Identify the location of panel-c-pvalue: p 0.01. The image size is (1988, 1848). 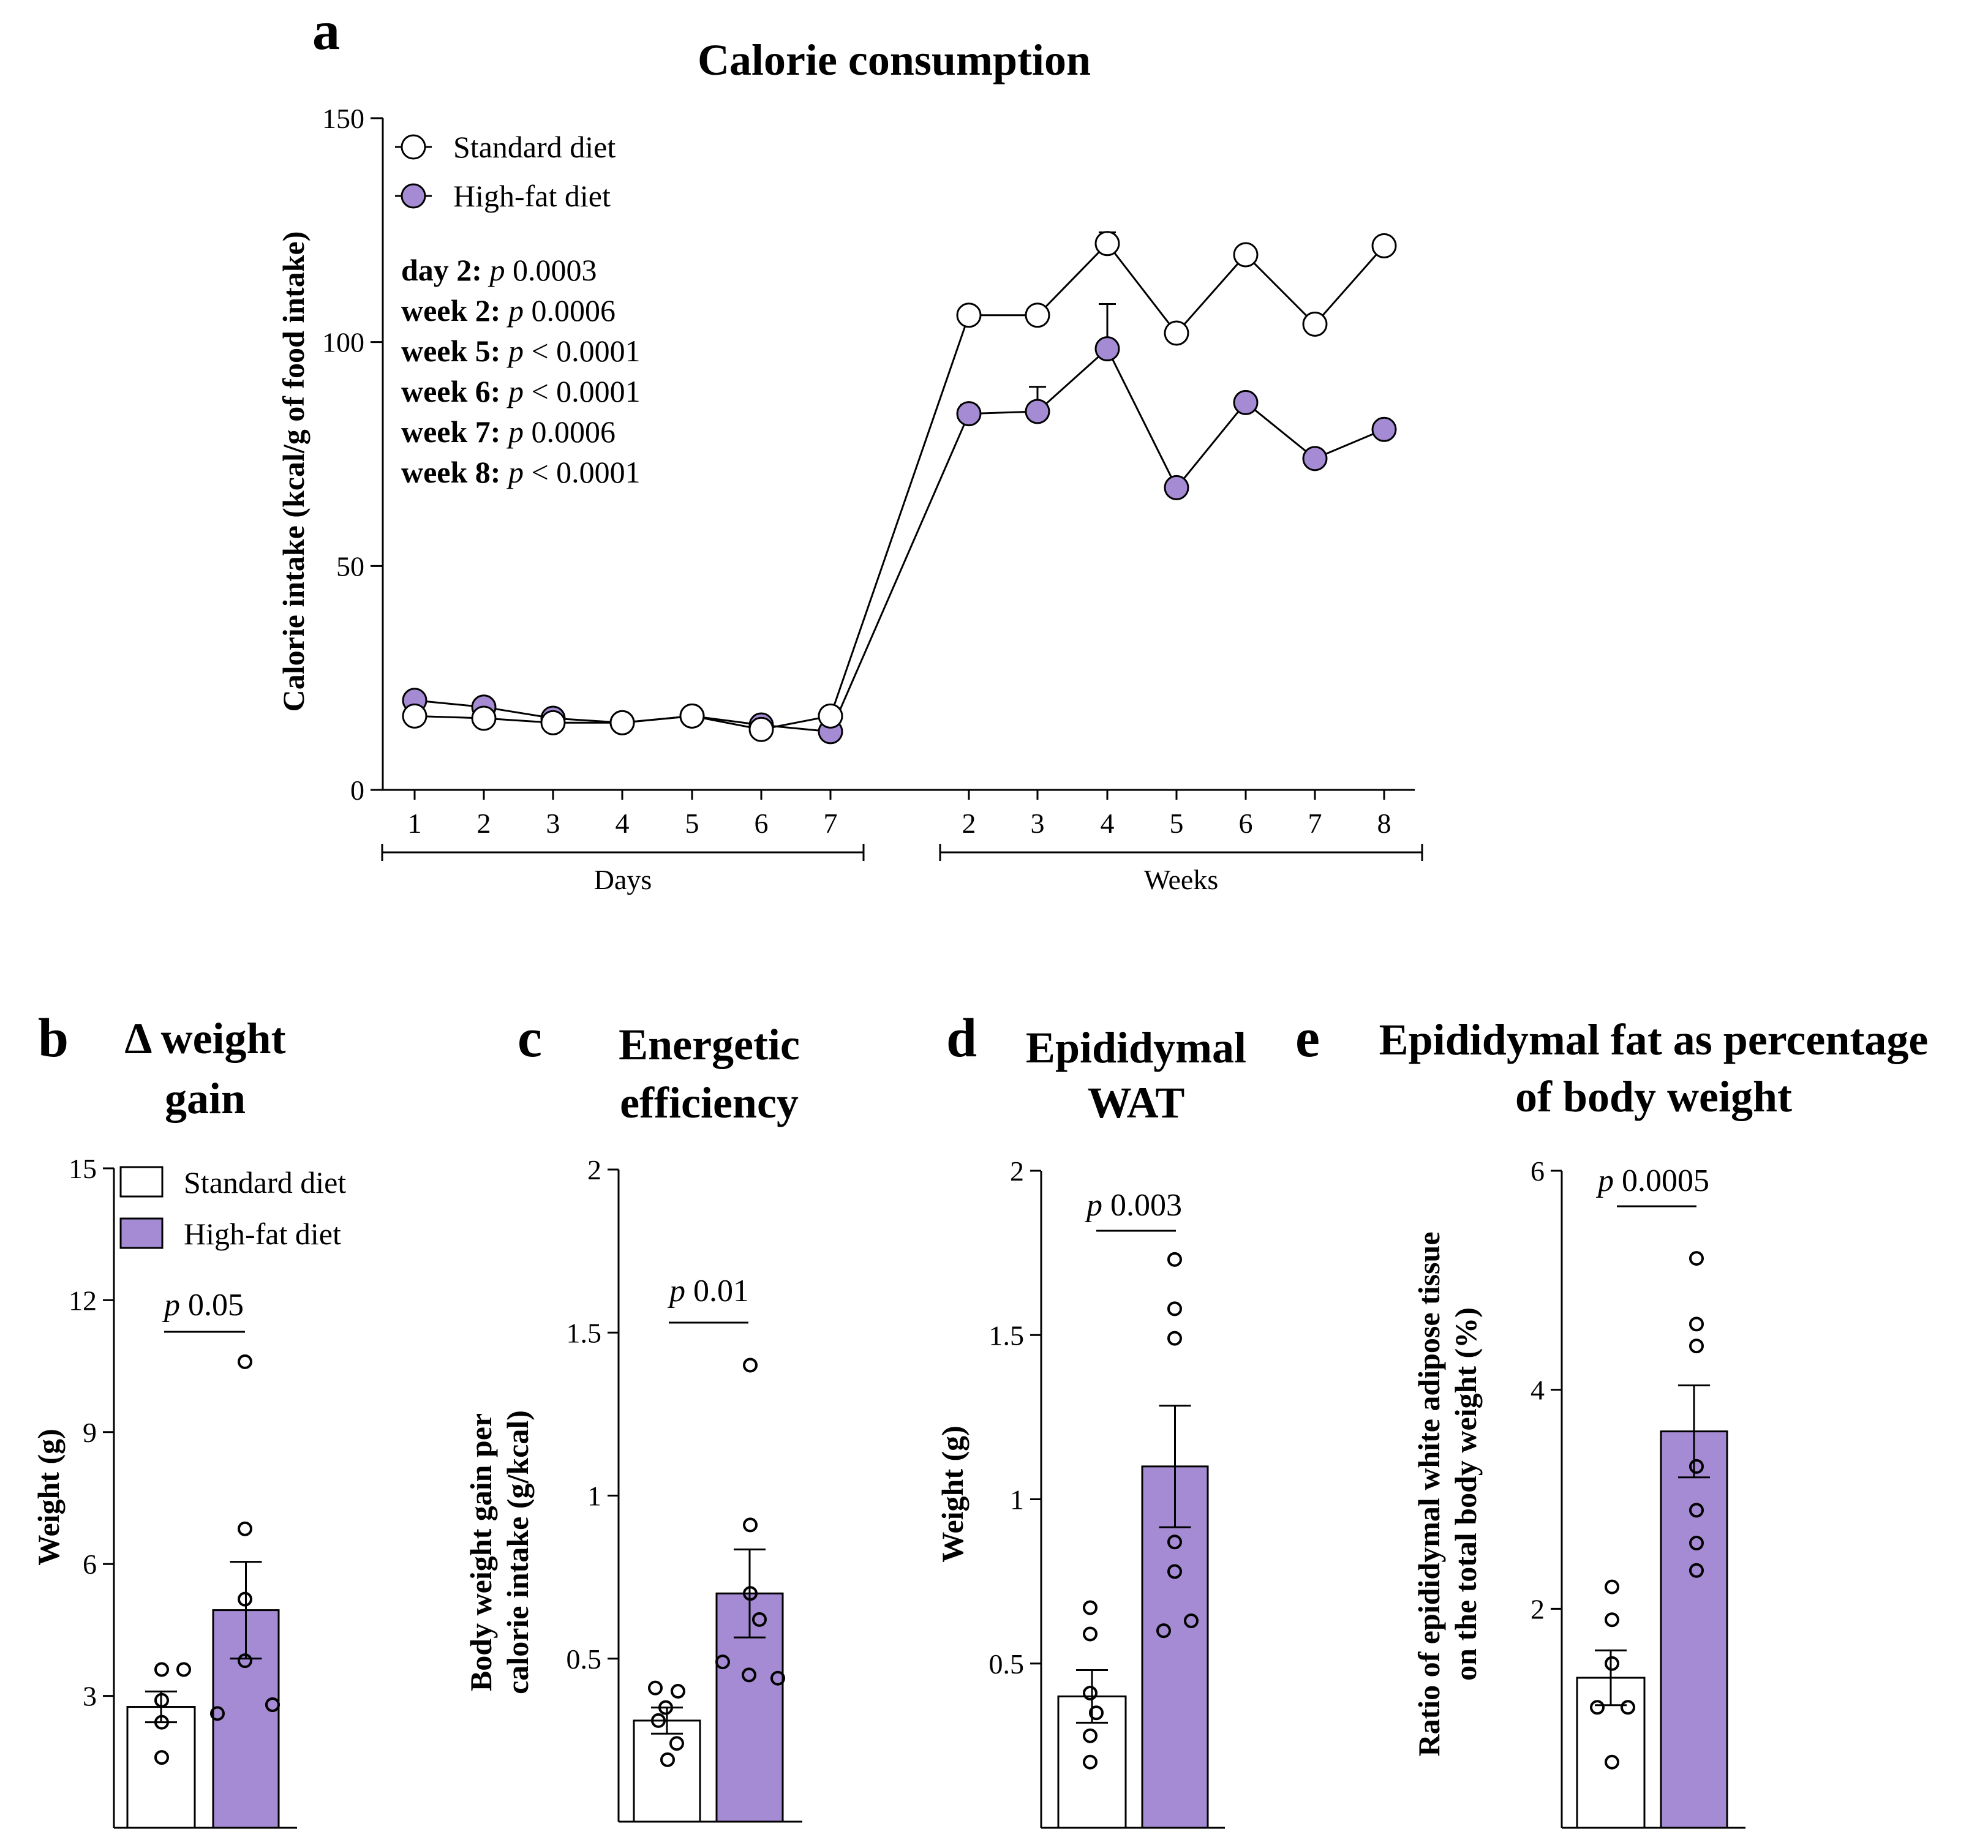
(708, 1291).